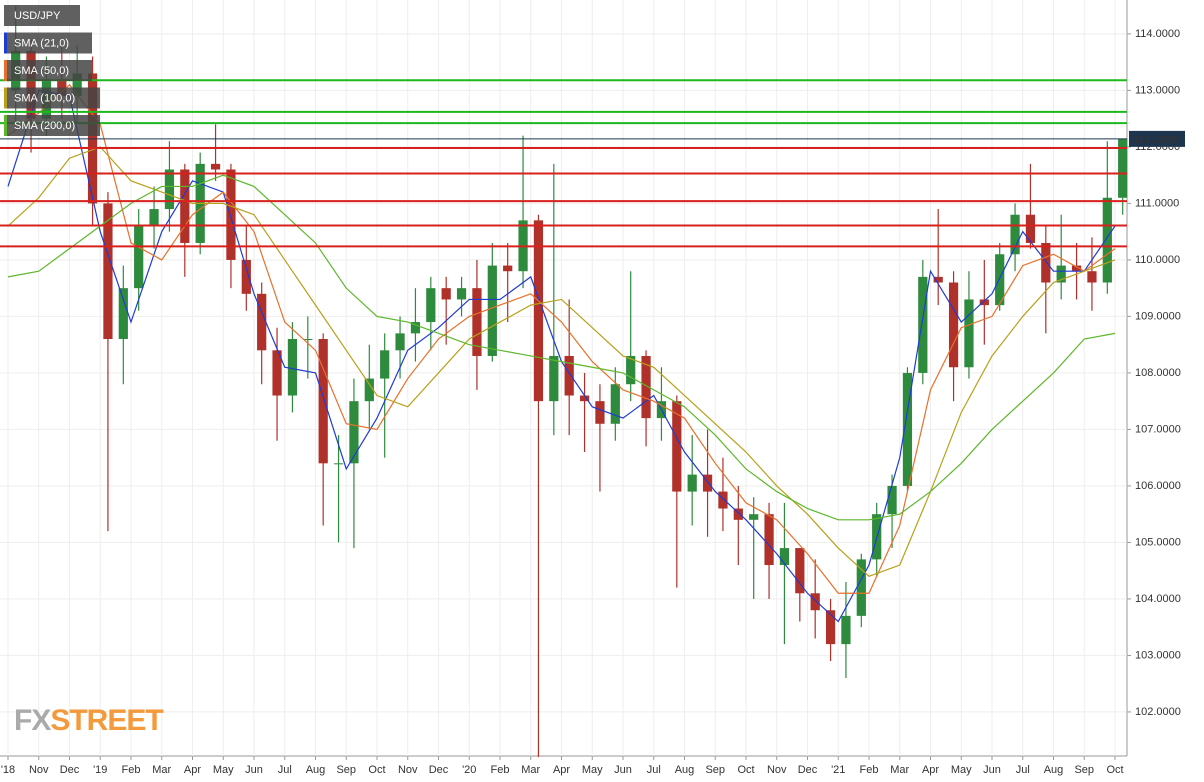 The height and width of the screenshot is (782, 1204). What do you see at coordinates (37, 16) in the screenshot?
I see `legend-label: USD/JPY` at bounding box center [37, 16].